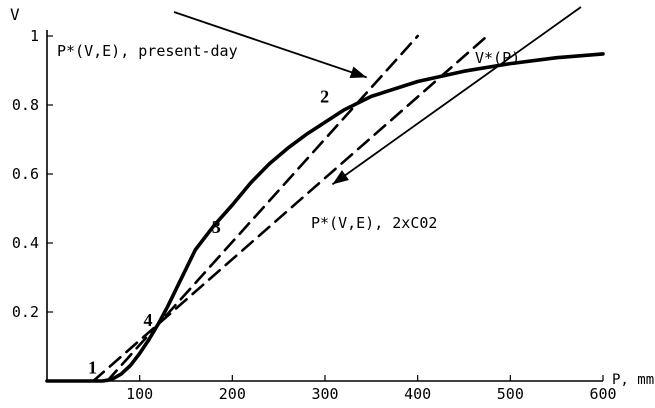 The width and height of the screenshot is (655, 408). Describe the element at coordinates (25, 174) in the screenshot. I see `y-tick-label: 0.6` at that location.